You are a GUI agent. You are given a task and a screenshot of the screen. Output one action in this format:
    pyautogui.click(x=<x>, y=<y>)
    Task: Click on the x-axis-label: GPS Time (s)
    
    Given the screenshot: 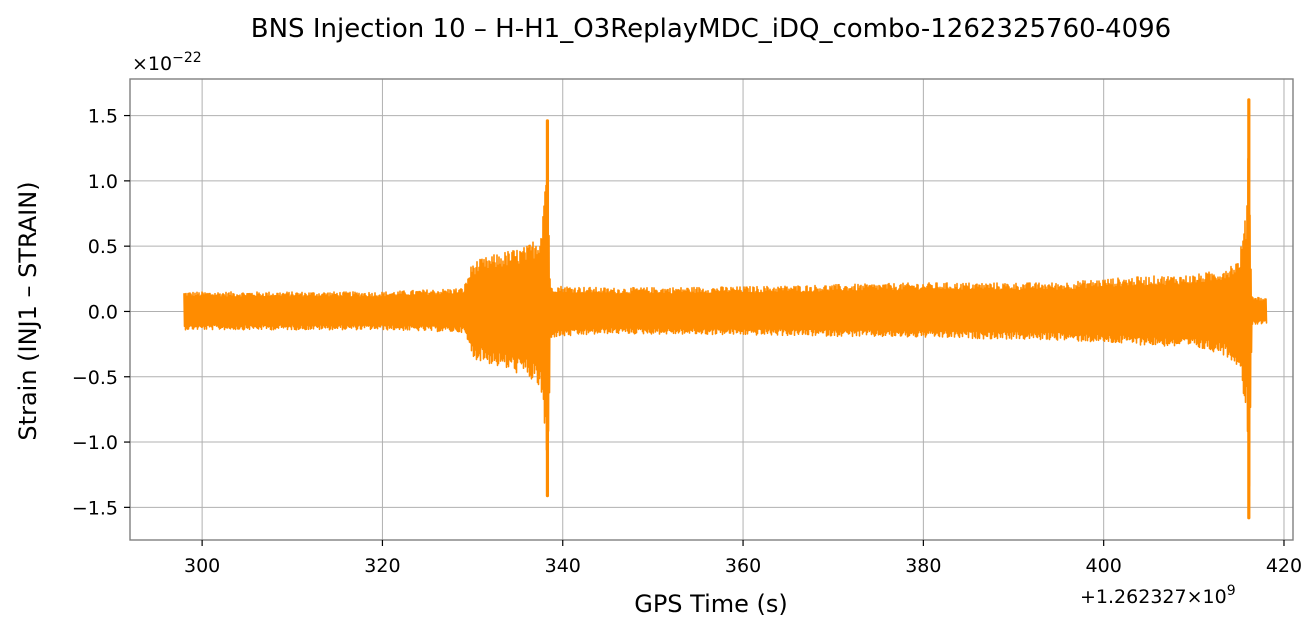 What is the action you would take?
    pyautogui.click(x=711, y=604)
    